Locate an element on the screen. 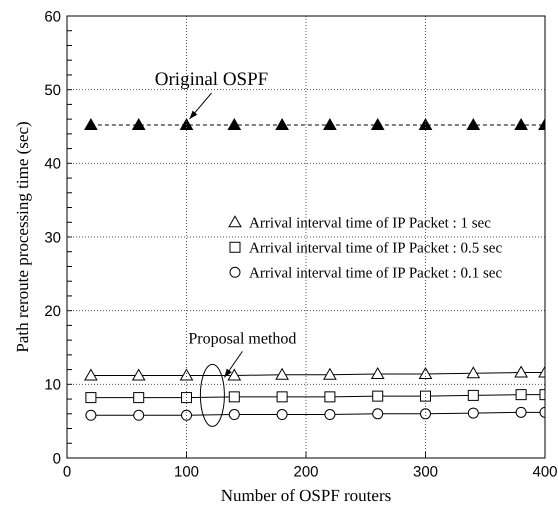 The height and width of the screenshot is (512, 558). annotation: Proposal method is located at coordinates (242, 339).